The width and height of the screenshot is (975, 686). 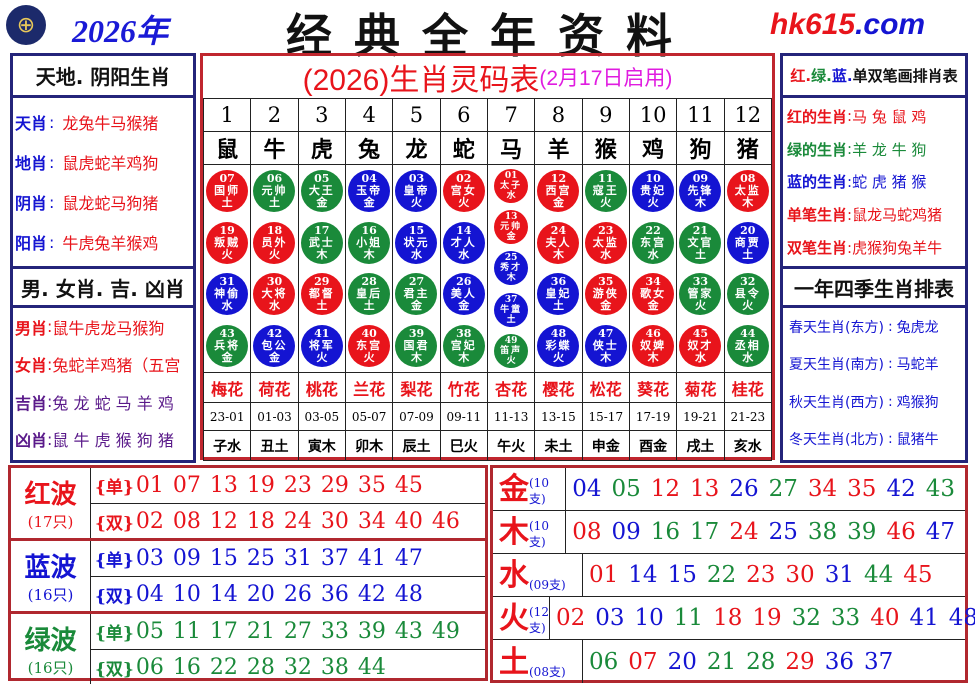 I want to click on ball-number: 44, so click(x=748, y=334).